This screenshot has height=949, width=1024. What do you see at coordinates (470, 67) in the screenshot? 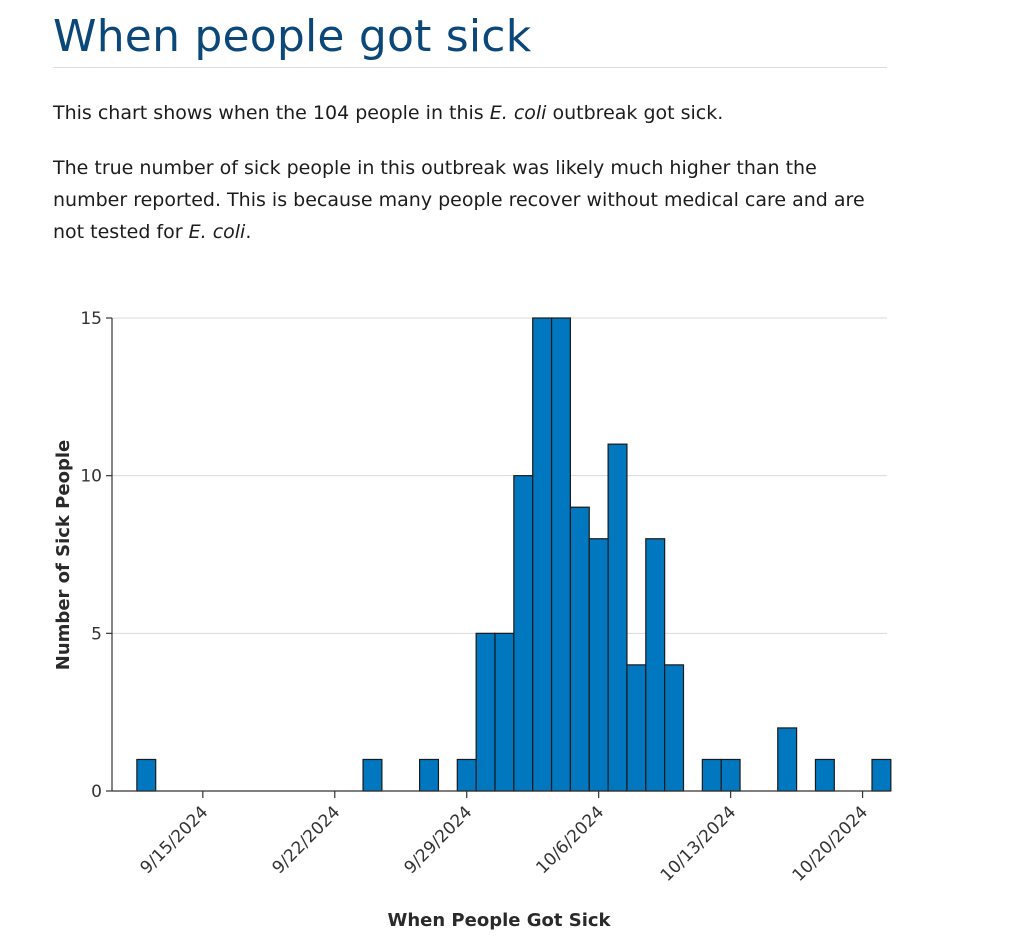
I see `title-divider` at bounding box center [470, 67].